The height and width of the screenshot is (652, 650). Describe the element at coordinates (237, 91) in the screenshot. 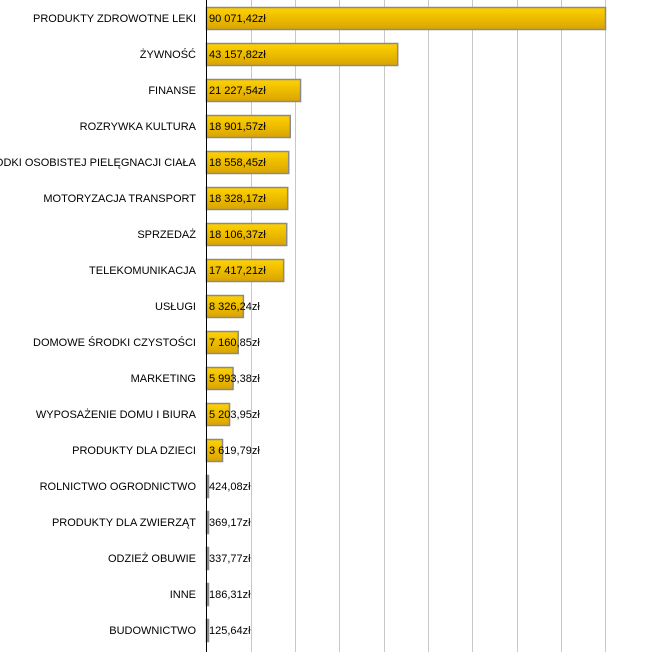

I see `value-label: 21 227,54zł` at that location.